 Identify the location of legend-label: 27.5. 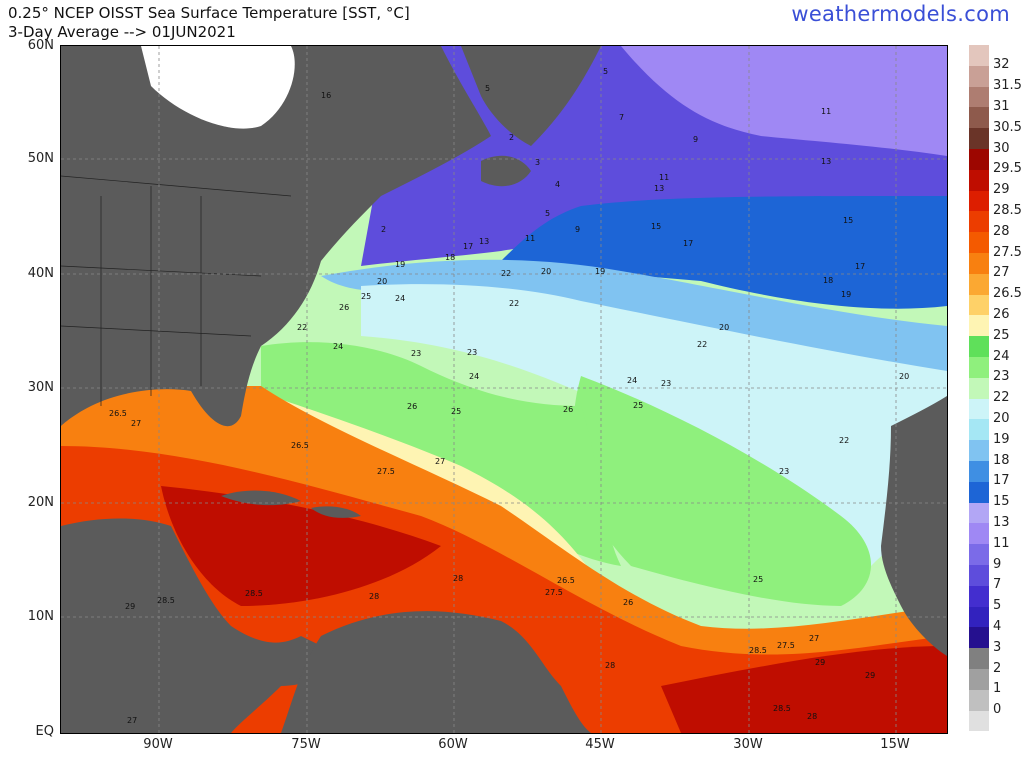
(1007, 252).